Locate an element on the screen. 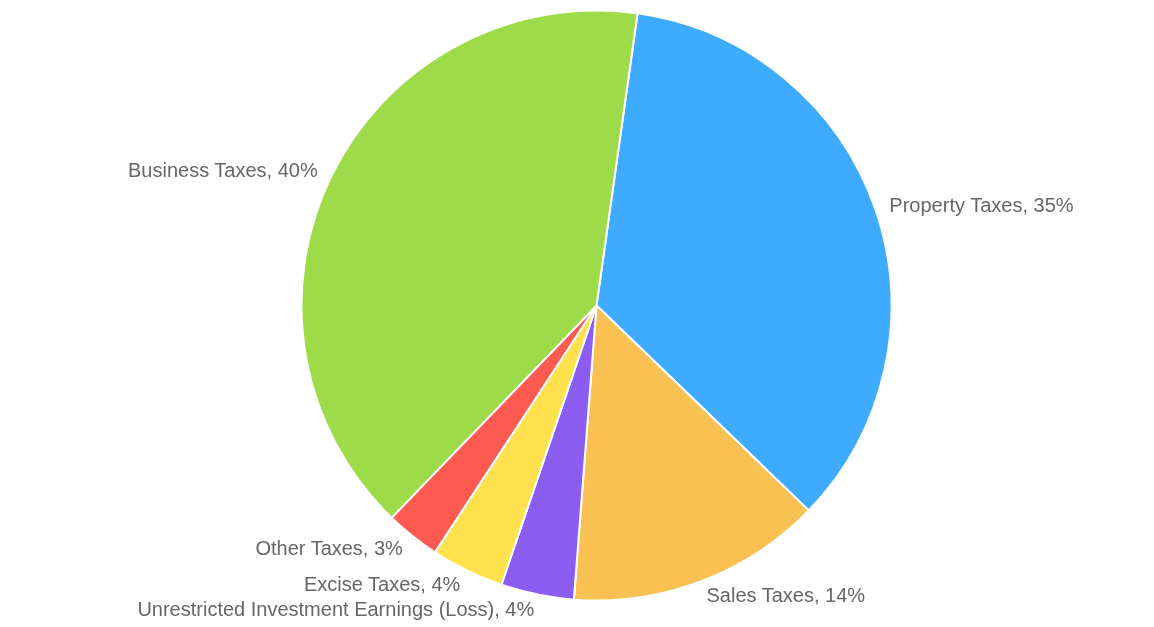 The image size is (1154, 627). slice-label: Excise Taxes, 4% is located at coordinates (382, 583).